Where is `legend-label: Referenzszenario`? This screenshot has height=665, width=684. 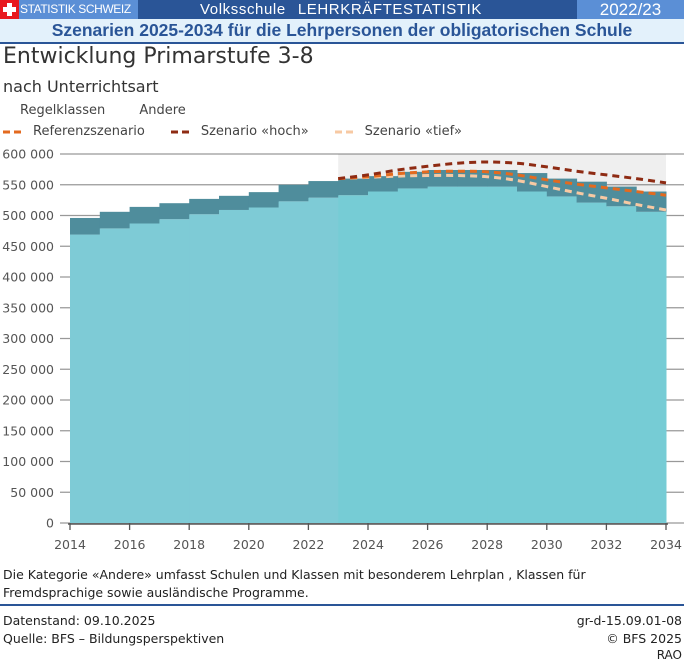 legend-label: Referenzszenario is located at coordinates (89, 131).